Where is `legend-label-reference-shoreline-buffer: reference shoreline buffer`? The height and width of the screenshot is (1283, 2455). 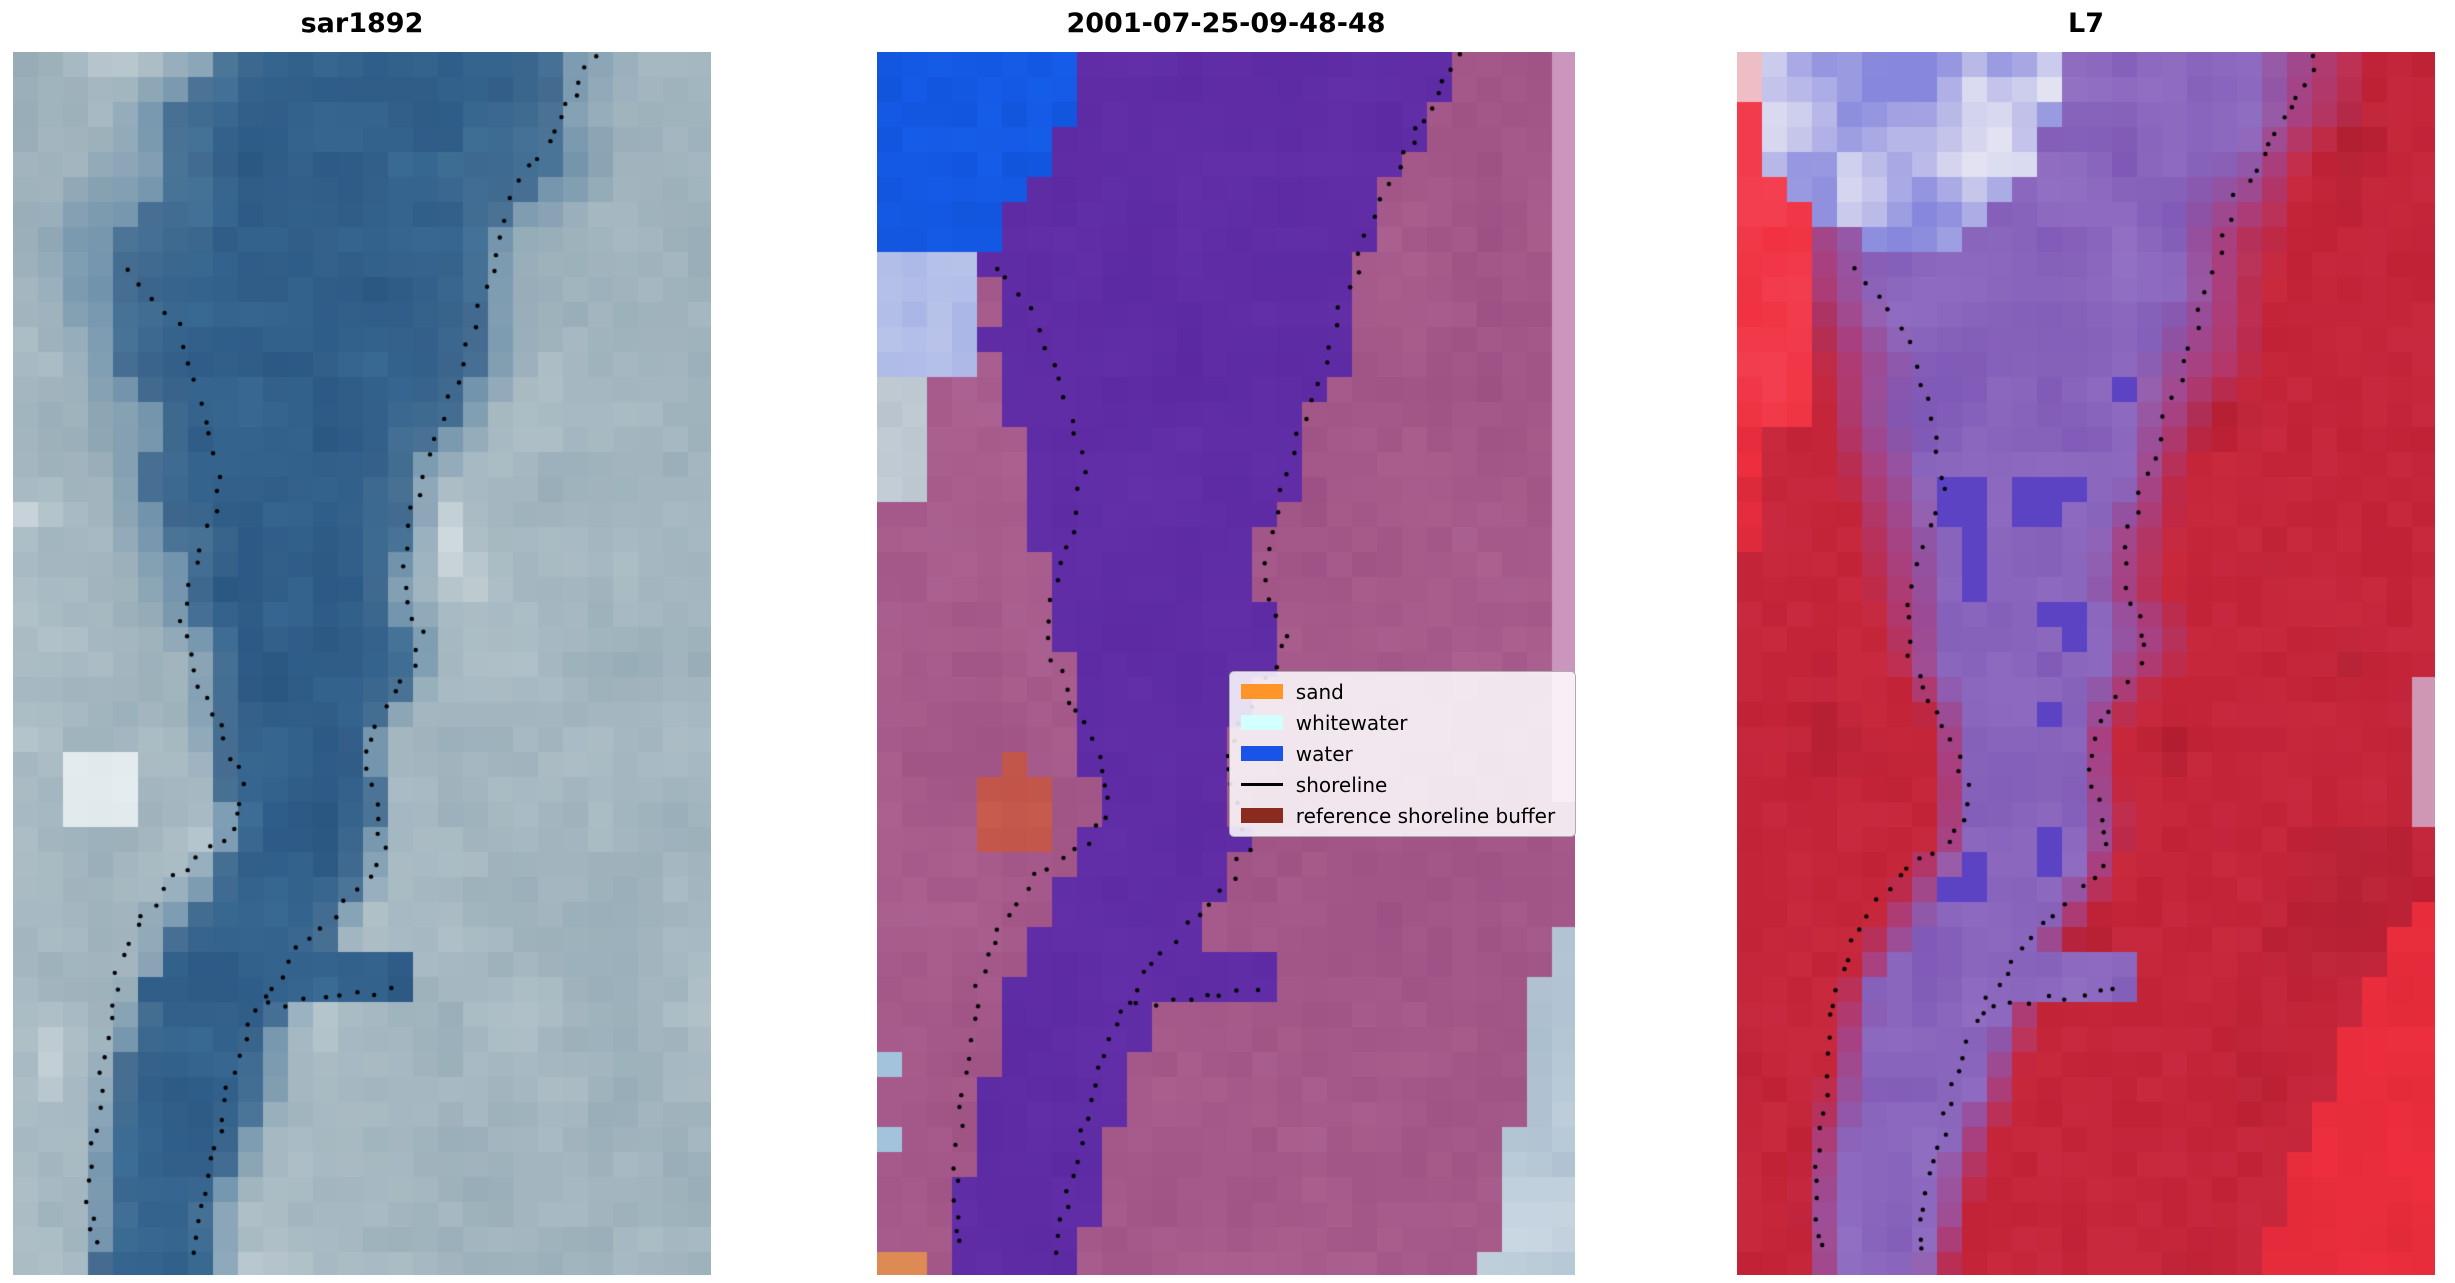
legend-label-reference-shoreline-buffer: reference shoreline buffer is located at coordinates (1425, 815).